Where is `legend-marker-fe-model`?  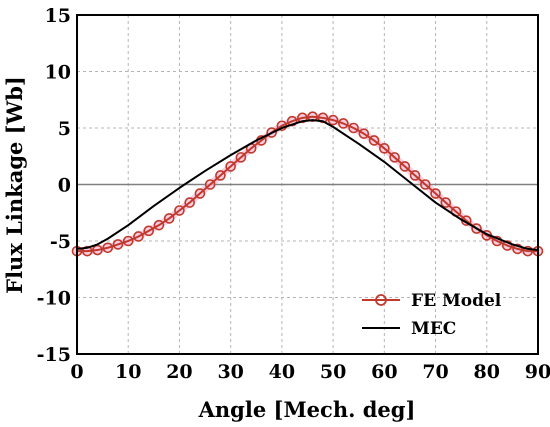 legend-marker-fe-model is located at coordinates (381, 300).